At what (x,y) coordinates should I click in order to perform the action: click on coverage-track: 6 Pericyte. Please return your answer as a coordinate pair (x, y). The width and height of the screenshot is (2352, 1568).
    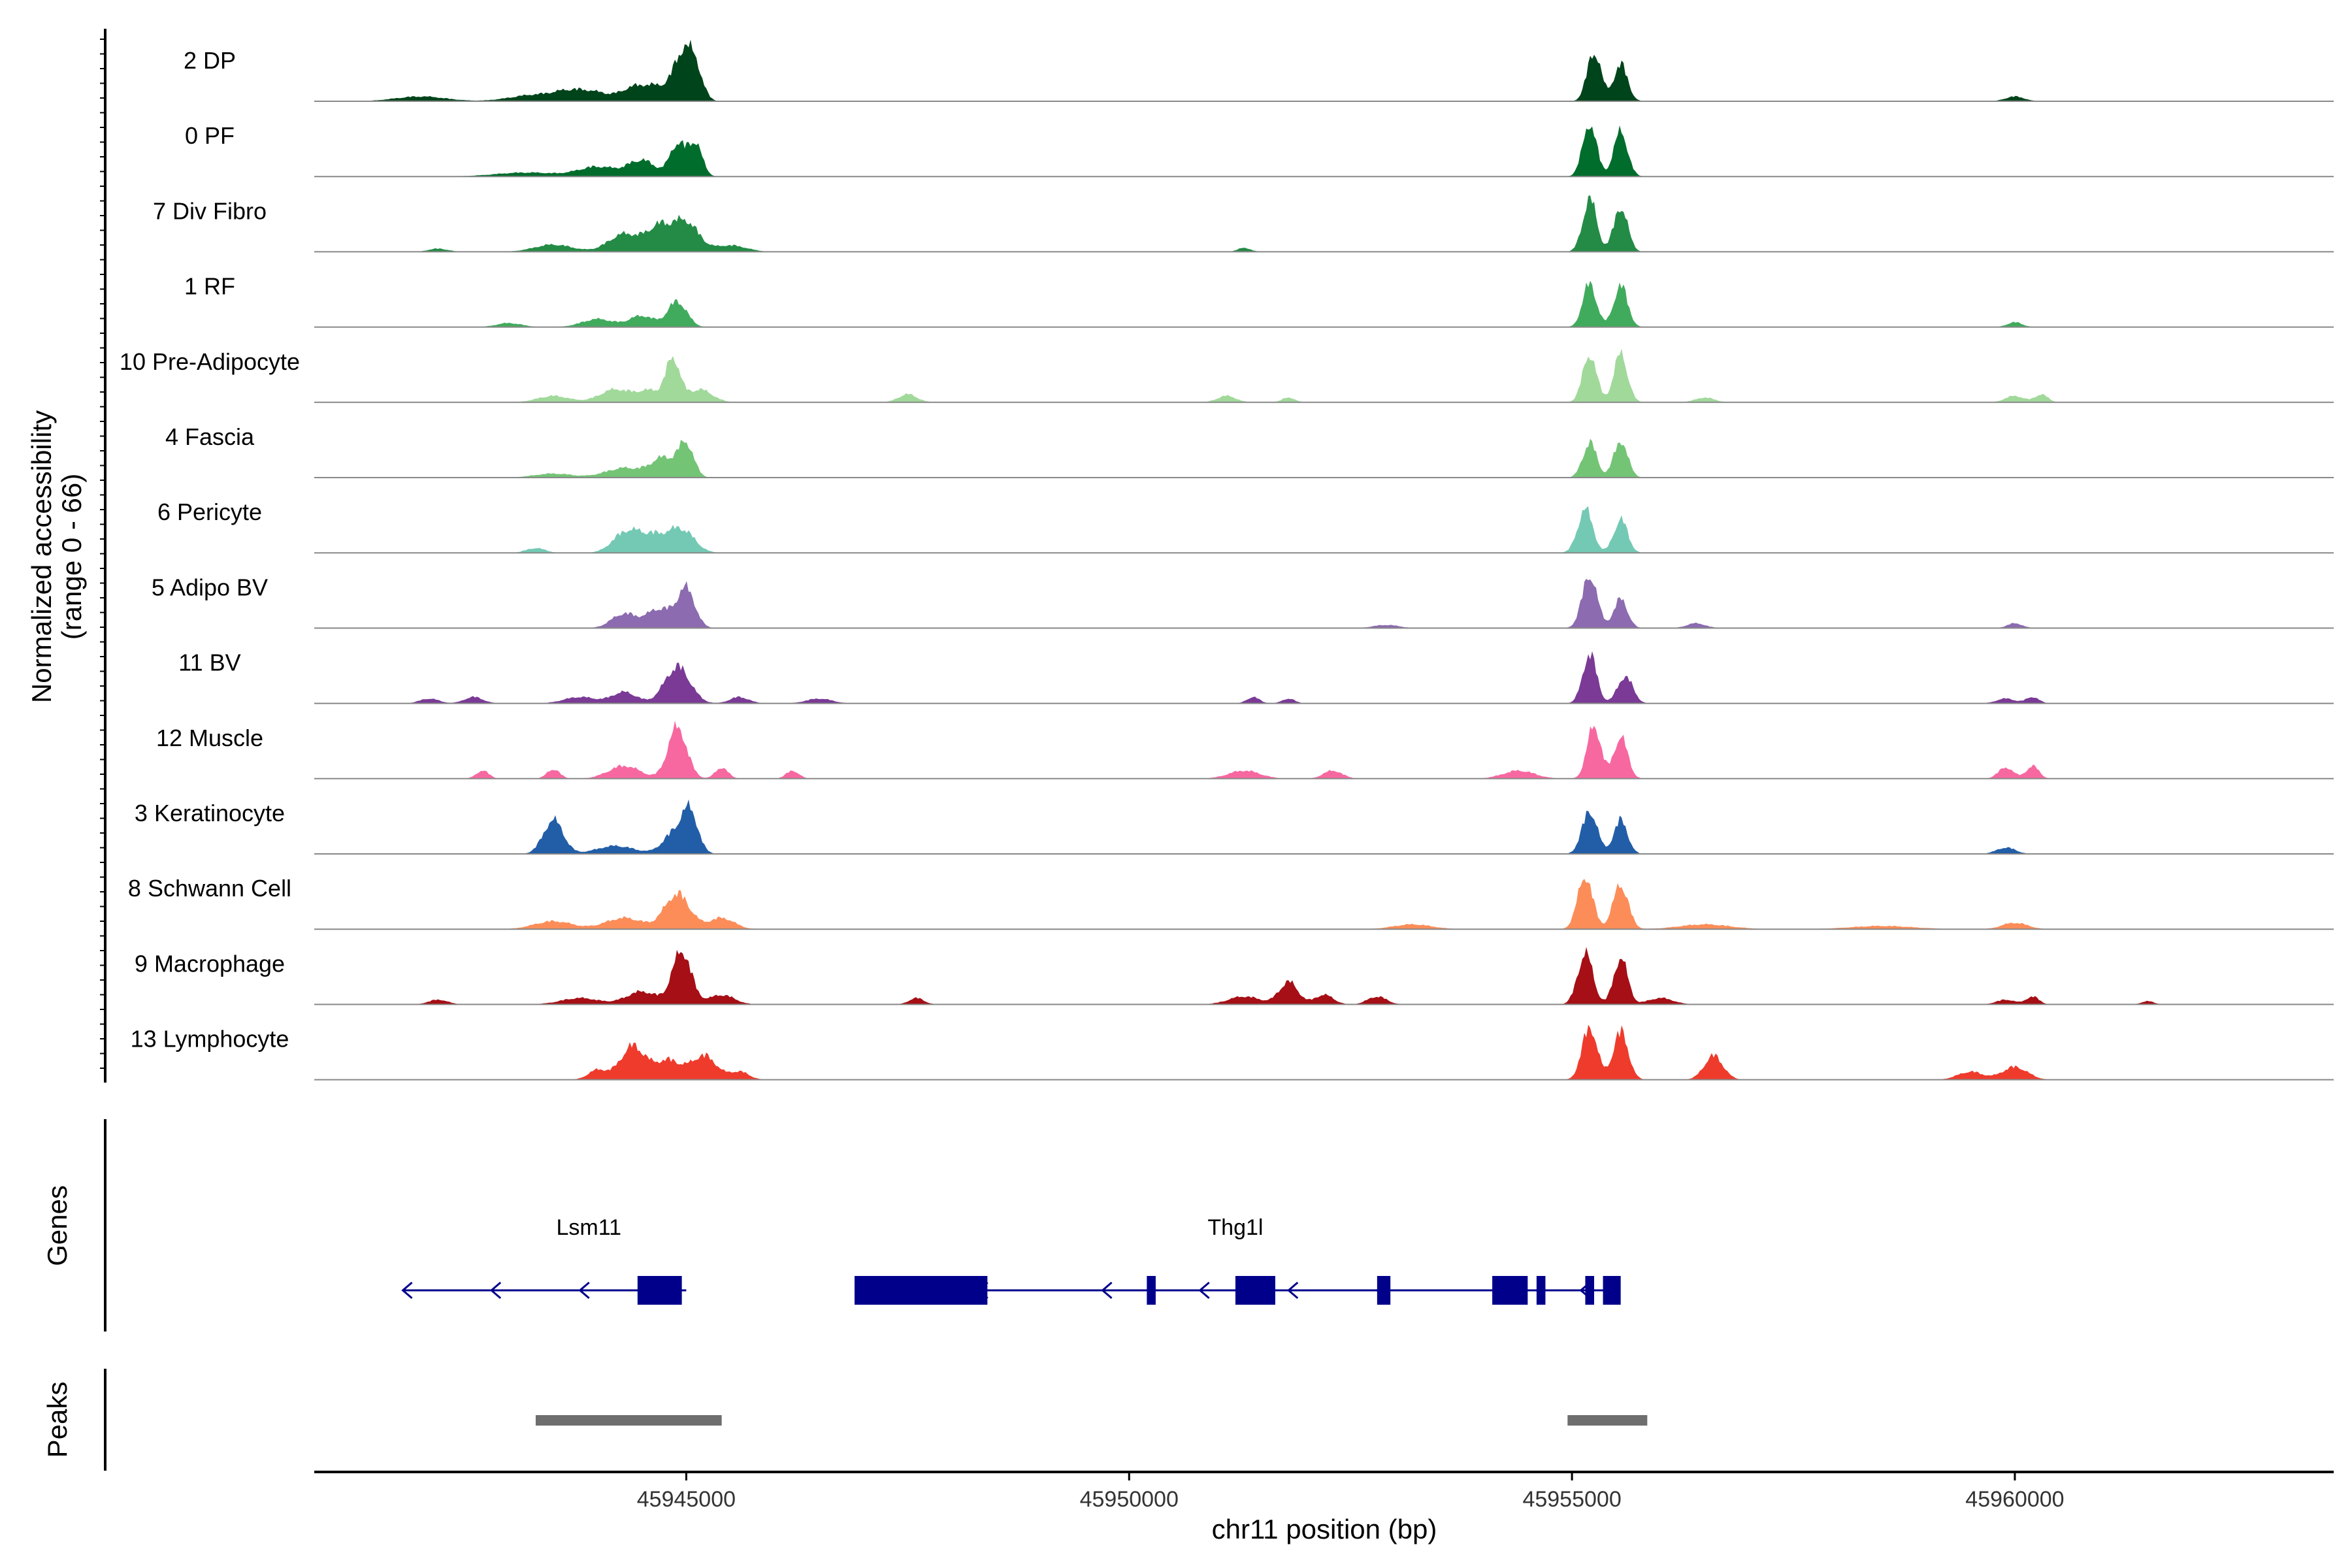
    Looking at the image, I should click on (1245, 526).